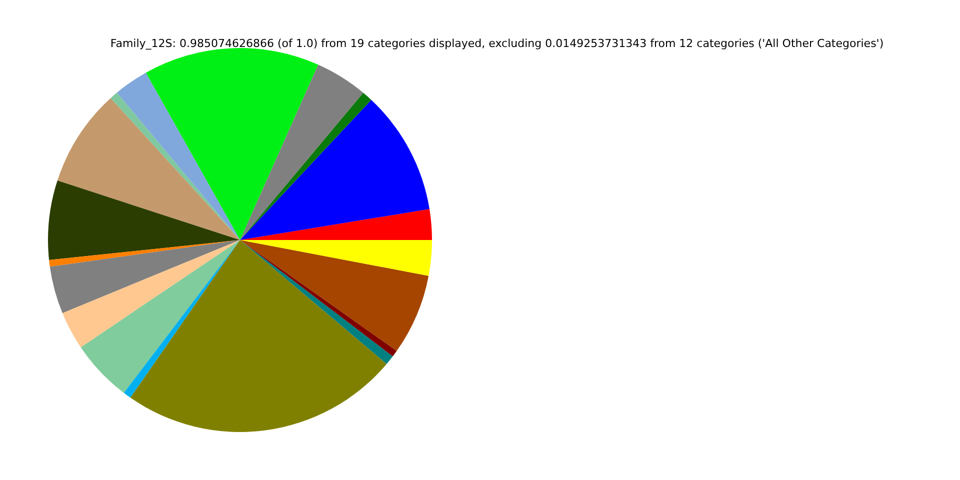 The height and width of the screenshot is (480, 960). I want to click on text: Family_12S: 0.985074626866 (of 1.0) from 19 categories displayed, excluding 0.0149253731343 from 12 categories ('All Other Categories'), so click(497, 43).